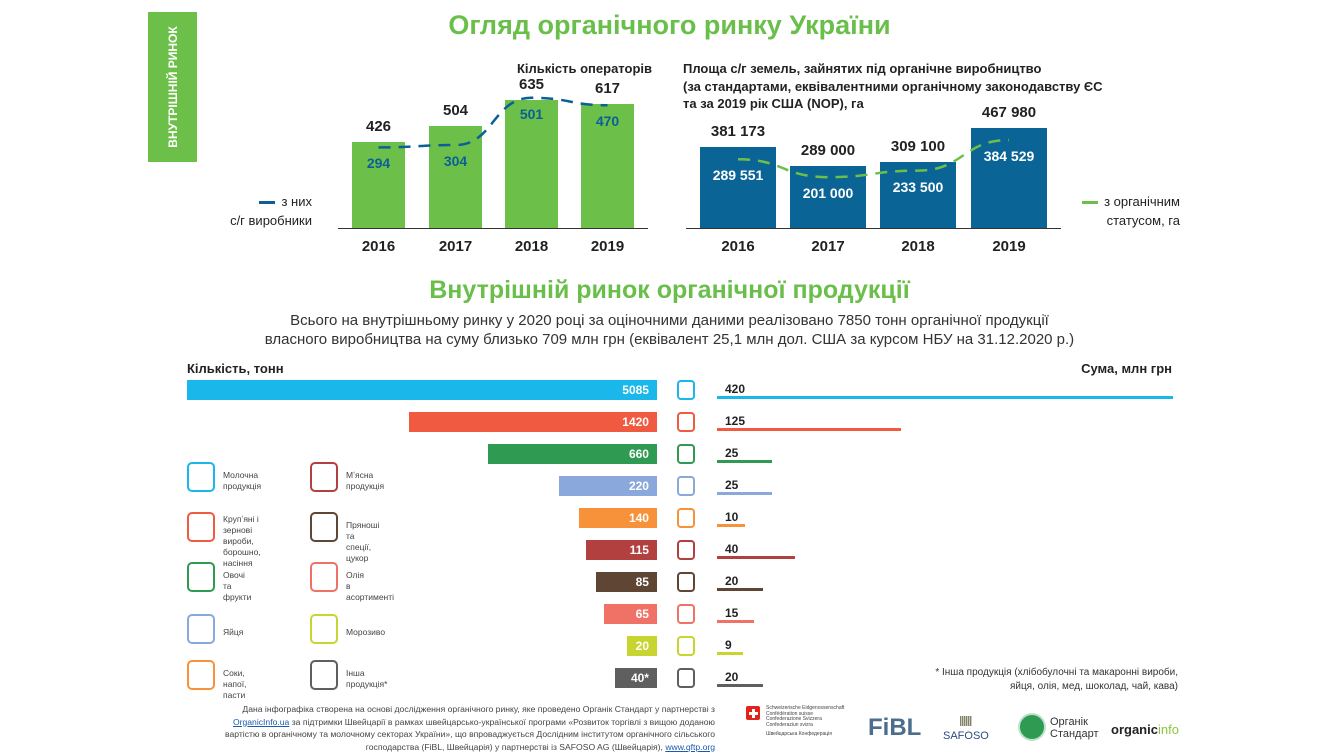  I want to click on legend-line-swatch, so click(267, 203).